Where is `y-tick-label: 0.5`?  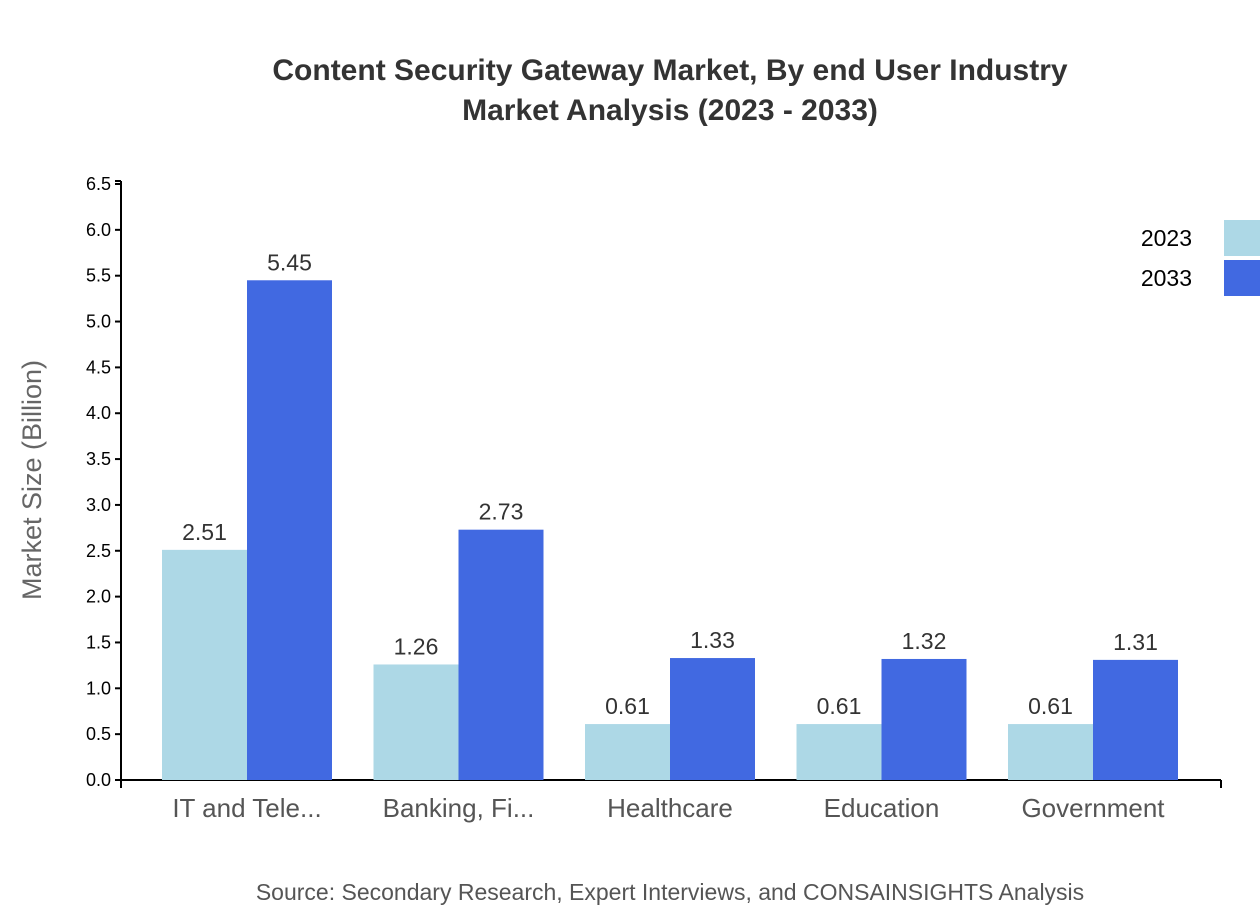 y-tick-label: 0.5 is located at coordinates (98, 734).